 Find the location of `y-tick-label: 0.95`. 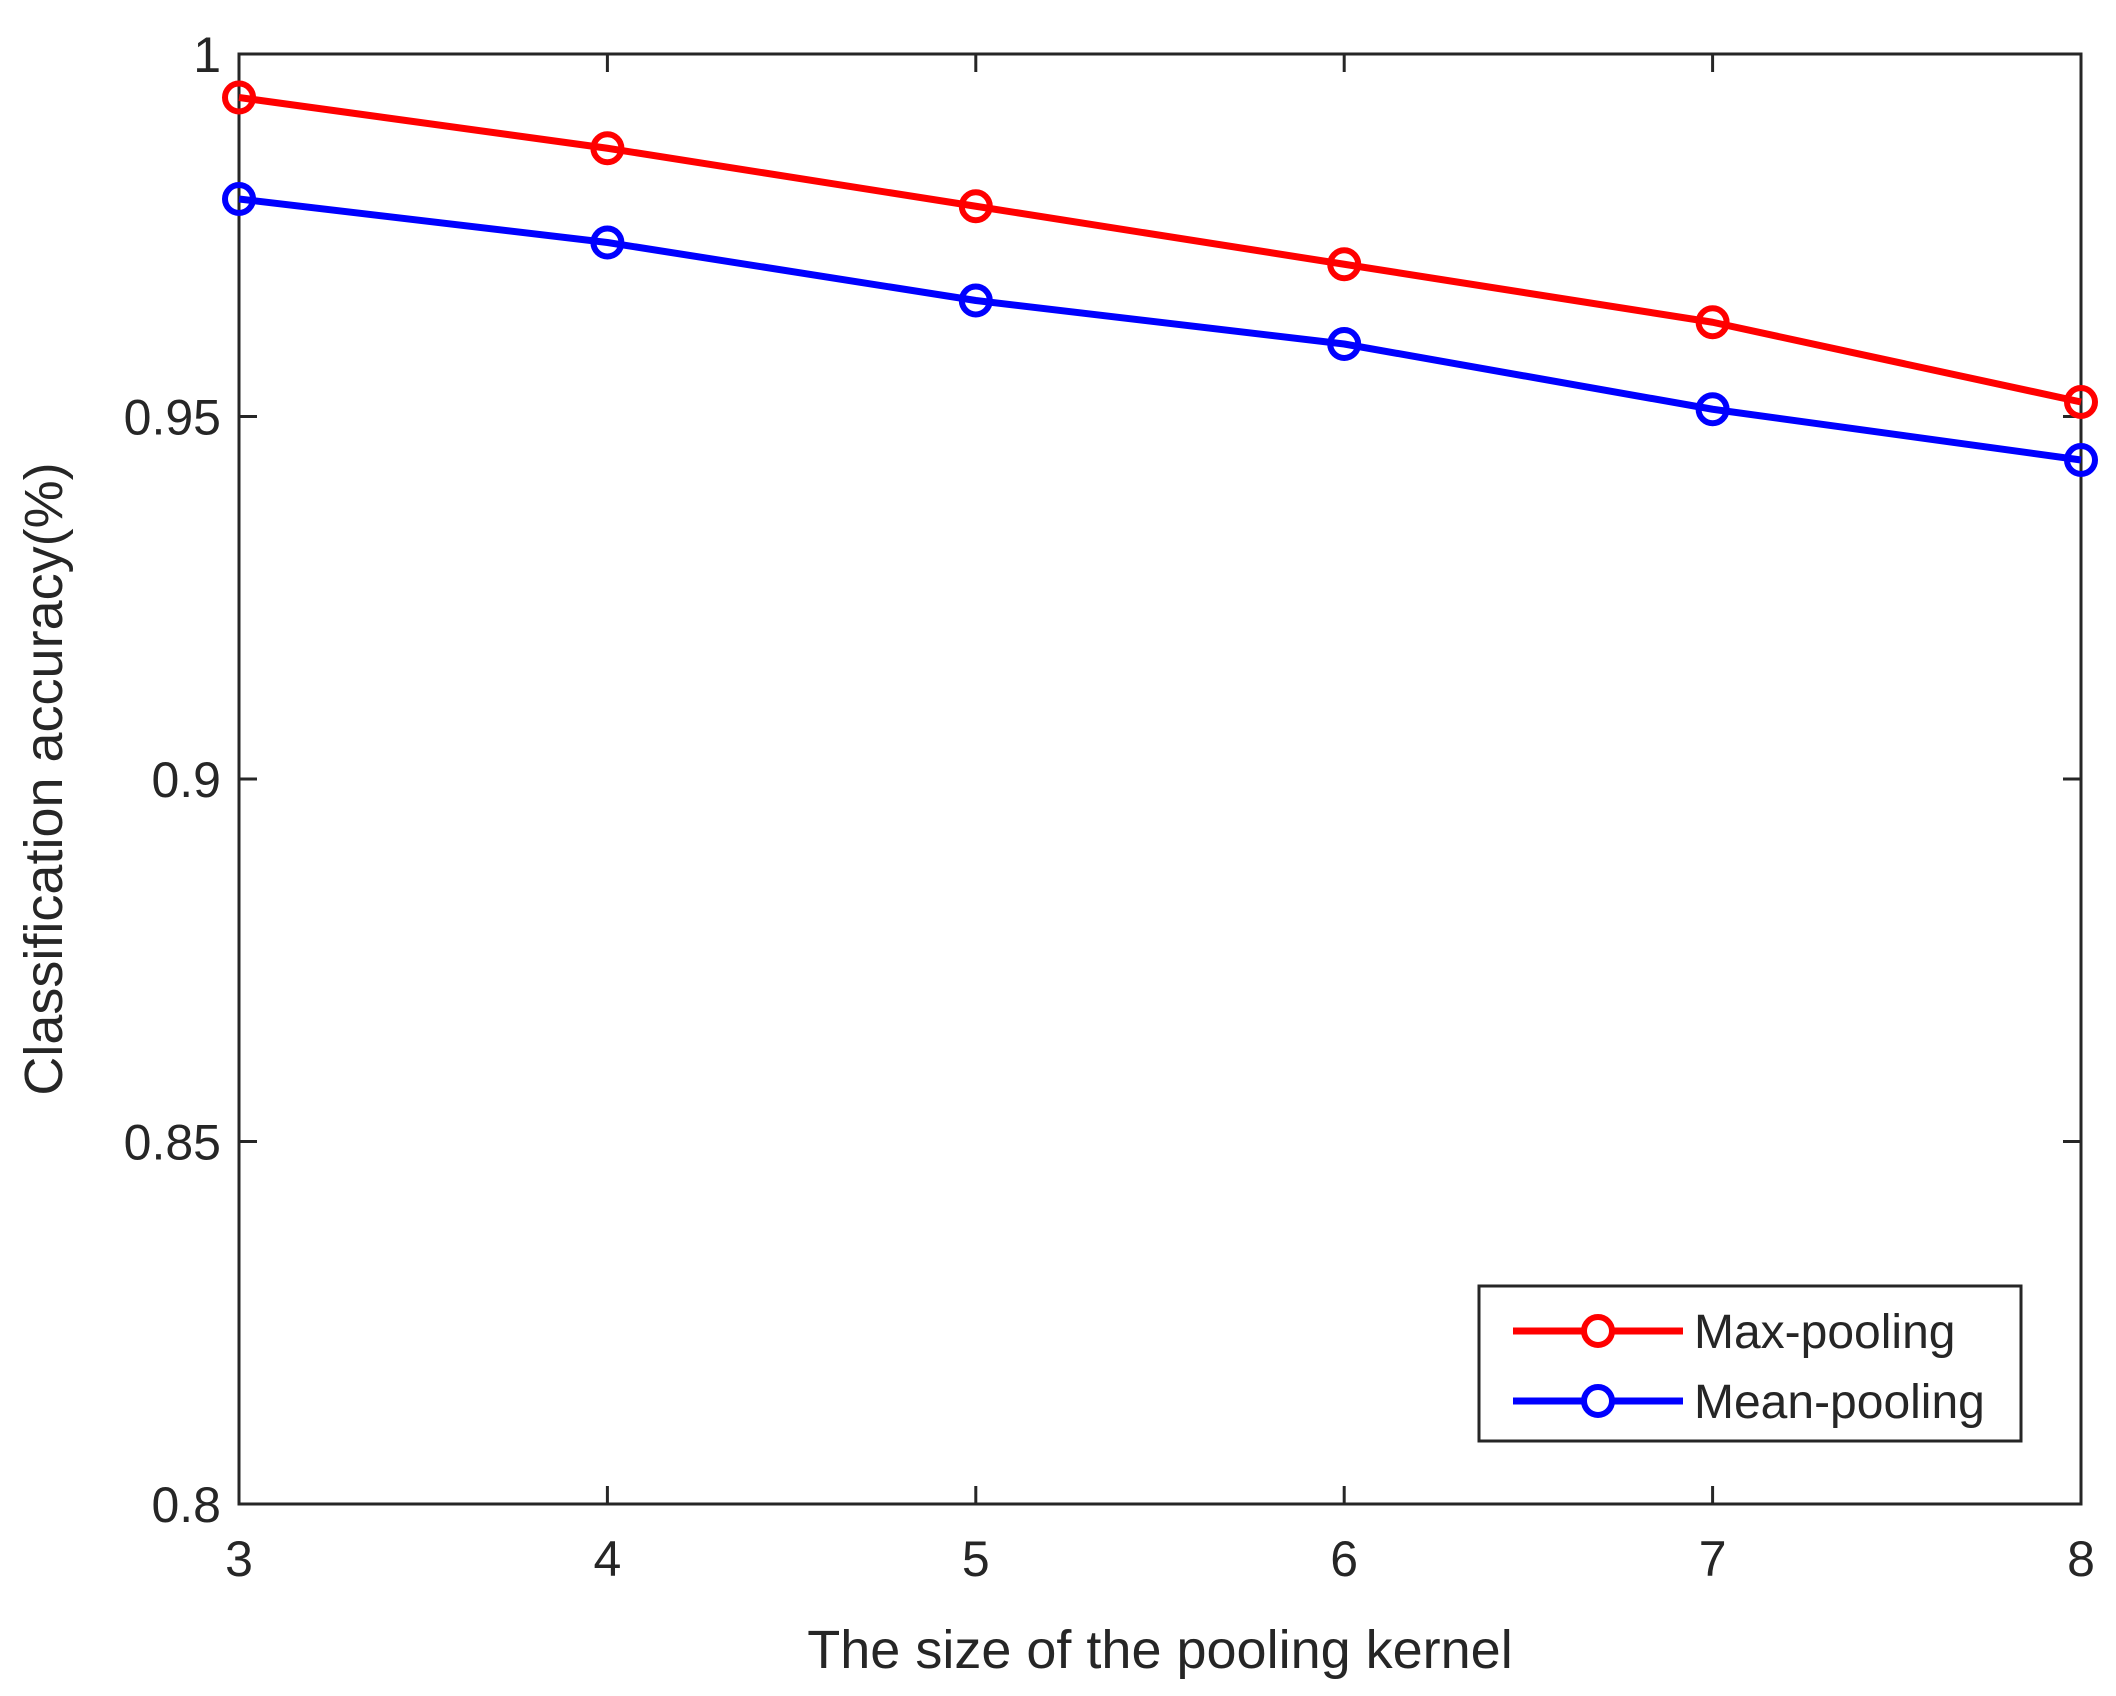

y-tick-label: 0.95 is located at coordinates (172, 418).